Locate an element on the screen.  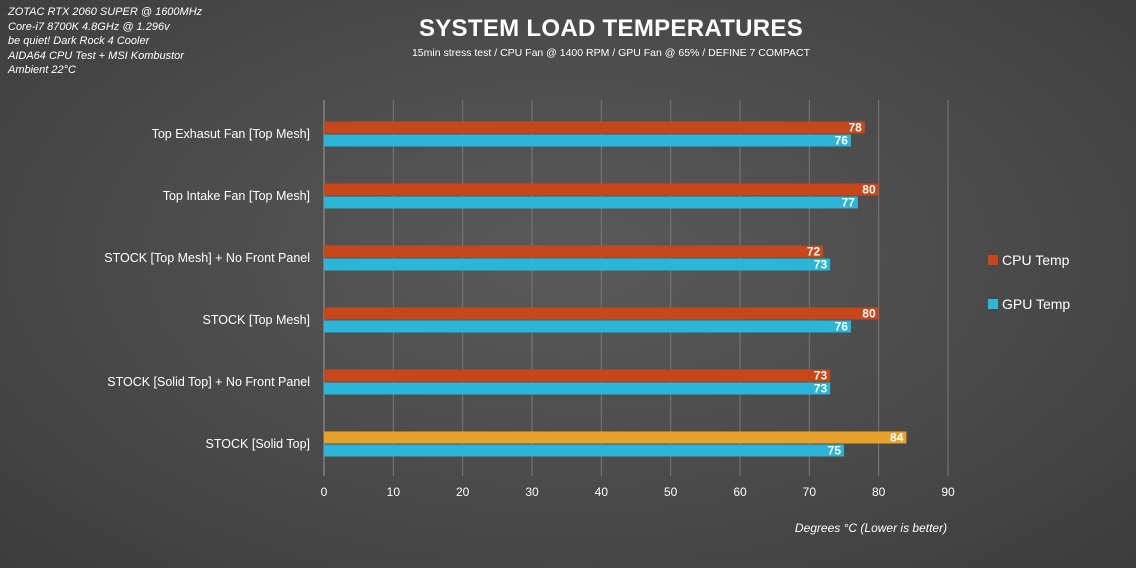
category-label: Top Exhasut Fan [Top Mesh] is located at coordinates (231, 134).